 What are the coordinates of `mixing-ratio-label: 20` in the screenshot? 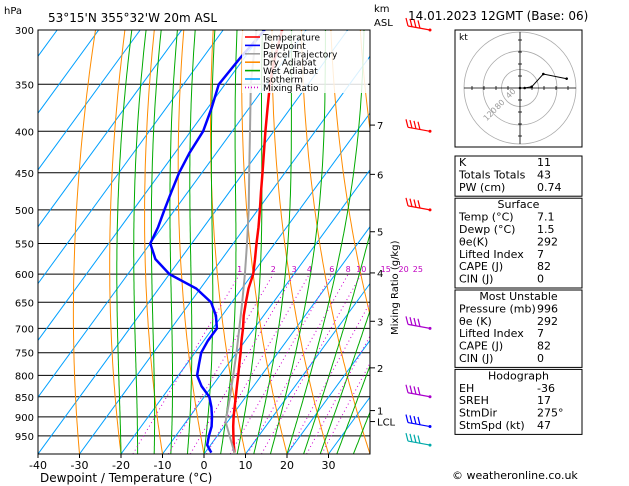 It's located at (404, 269).